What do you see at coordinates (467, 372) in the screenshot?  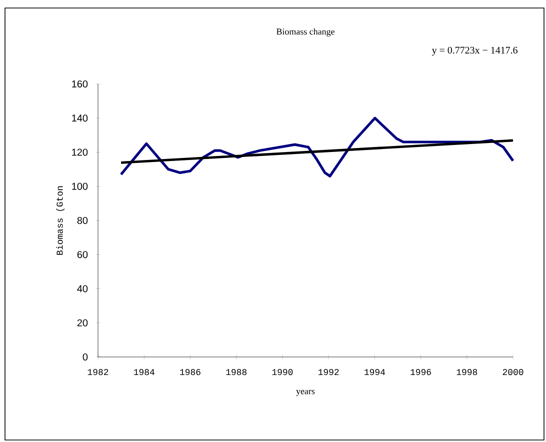 I see `x-tick-label: 1998` at bounding box center [467, 372].